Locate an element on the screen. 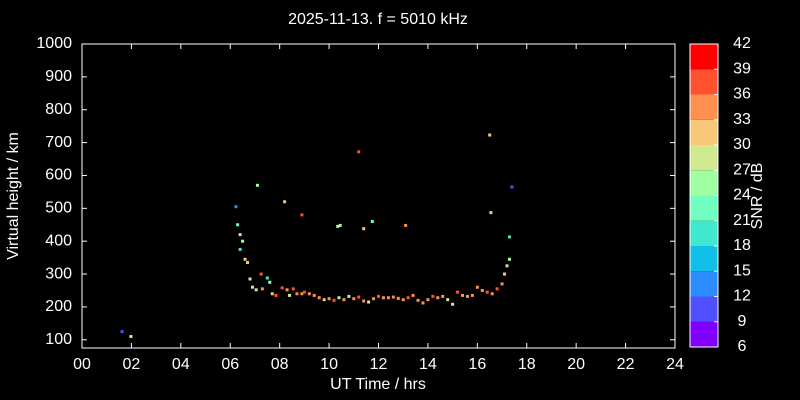 Image resolution: width=800 pixels, height=400 pixels. x-tick-label: 02 is located at coordinates (132, 364).